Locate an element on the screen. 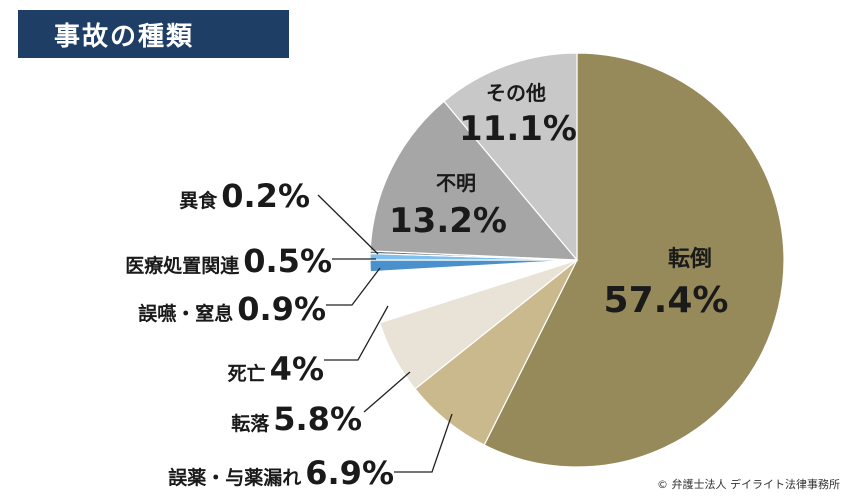 Image resolution: width=850 pixels, height=500 pixels. slice-label-name: 転落 is located at coordinates (250, 423).